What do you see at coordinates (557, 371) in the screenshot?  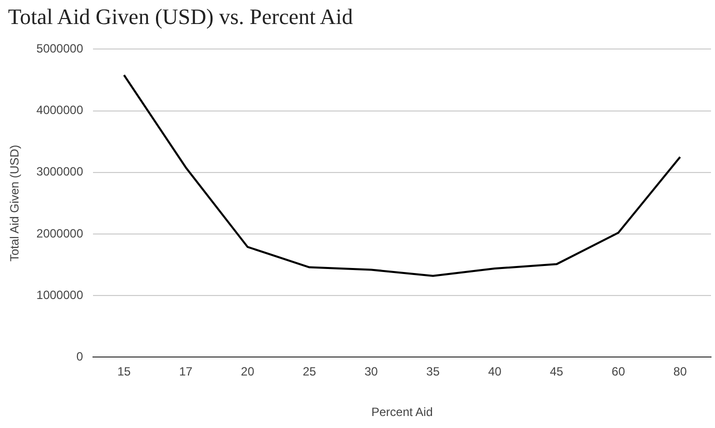 I see `x-tick-label: 45` at bounding box center [557, 371].